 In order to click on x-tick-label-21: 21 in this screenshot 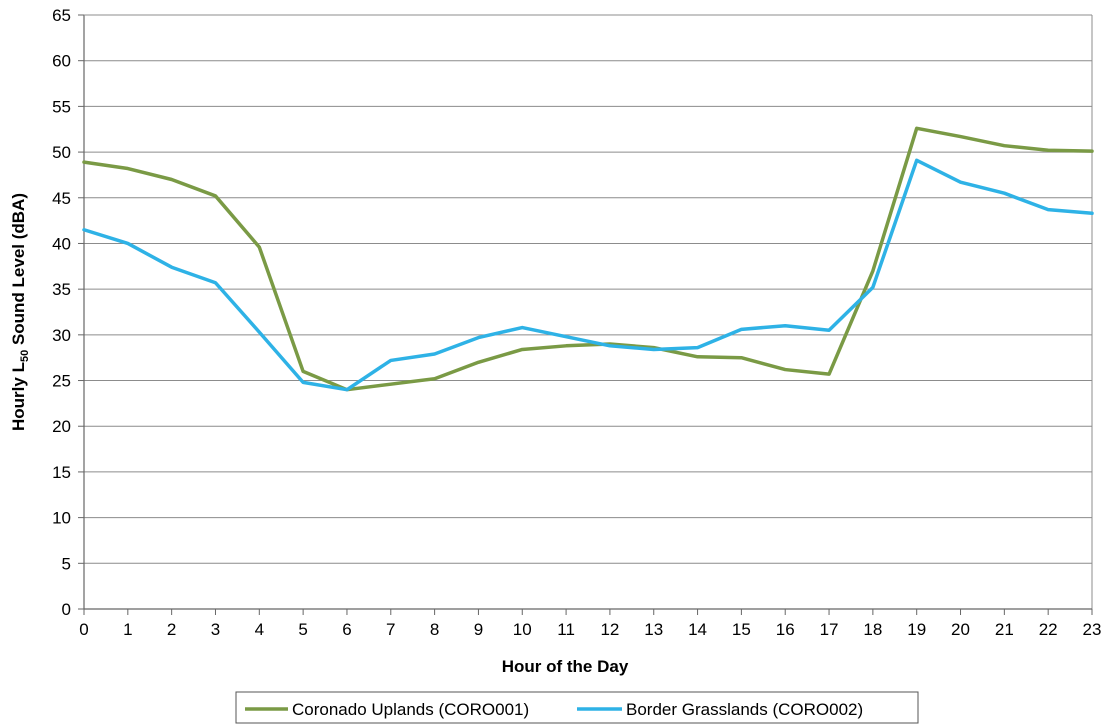, I will do `click(1004, 629)`.